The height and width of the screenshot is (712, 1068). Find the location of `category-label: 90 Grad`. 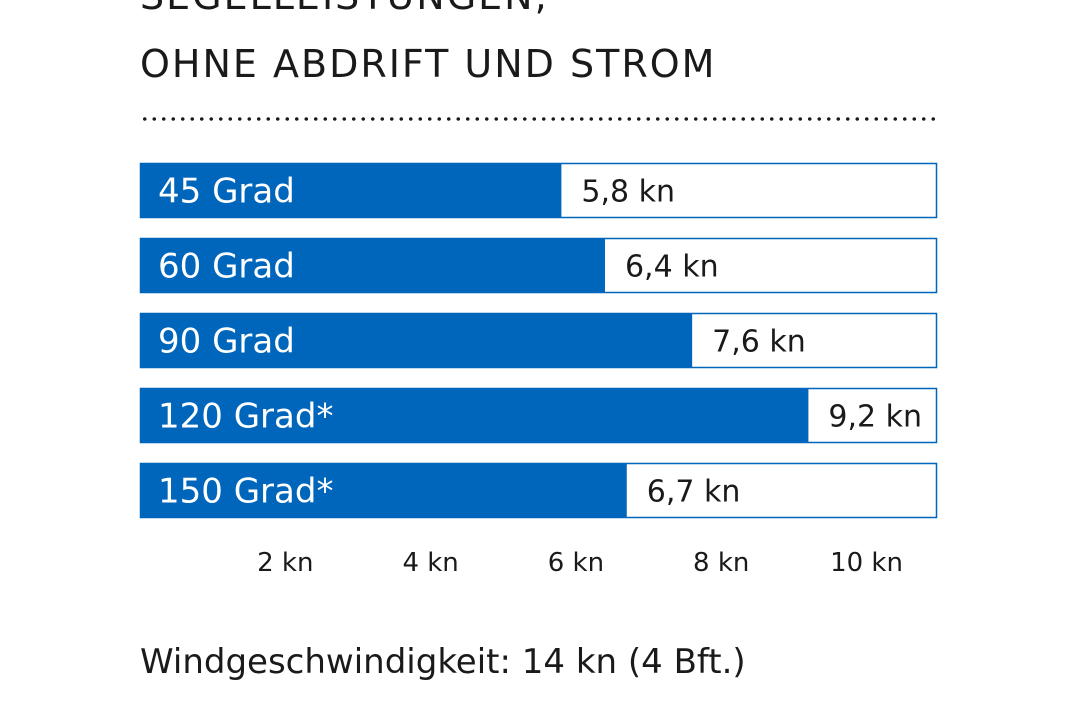

category-label: 90 Grad is located at coordinates (226, 342).